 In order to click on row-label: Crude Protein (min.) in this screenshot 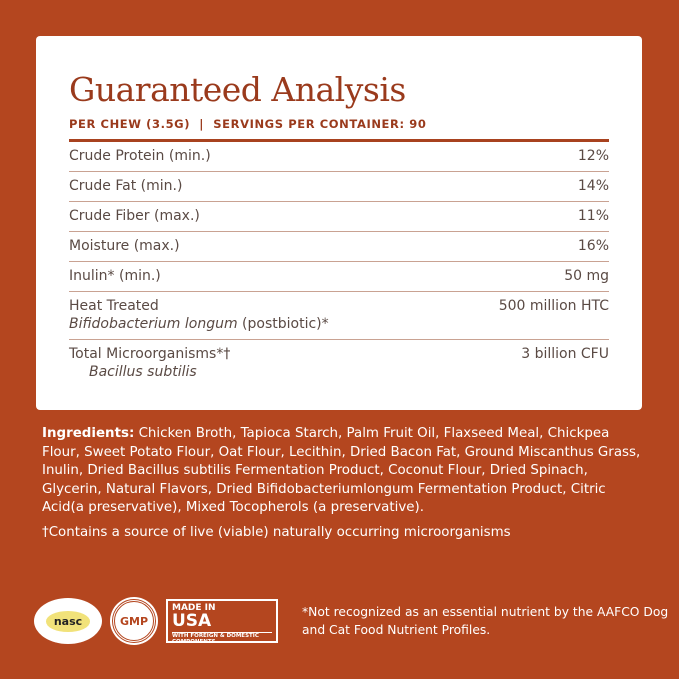, I will do `click(140, 156)`.